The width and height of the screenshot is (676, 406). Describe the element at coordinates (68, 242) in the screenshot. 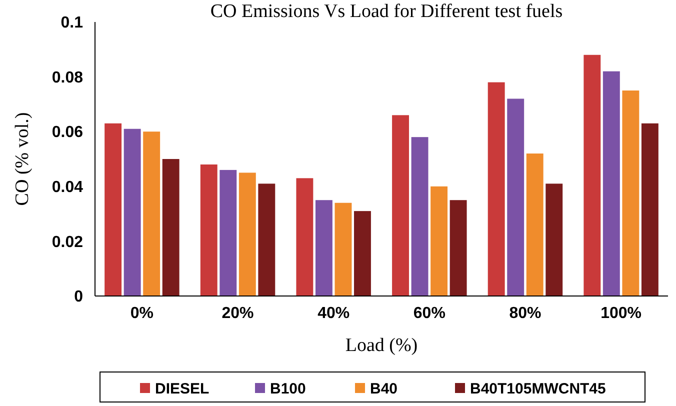

I see `y-tick-label: 0.02` at that location.